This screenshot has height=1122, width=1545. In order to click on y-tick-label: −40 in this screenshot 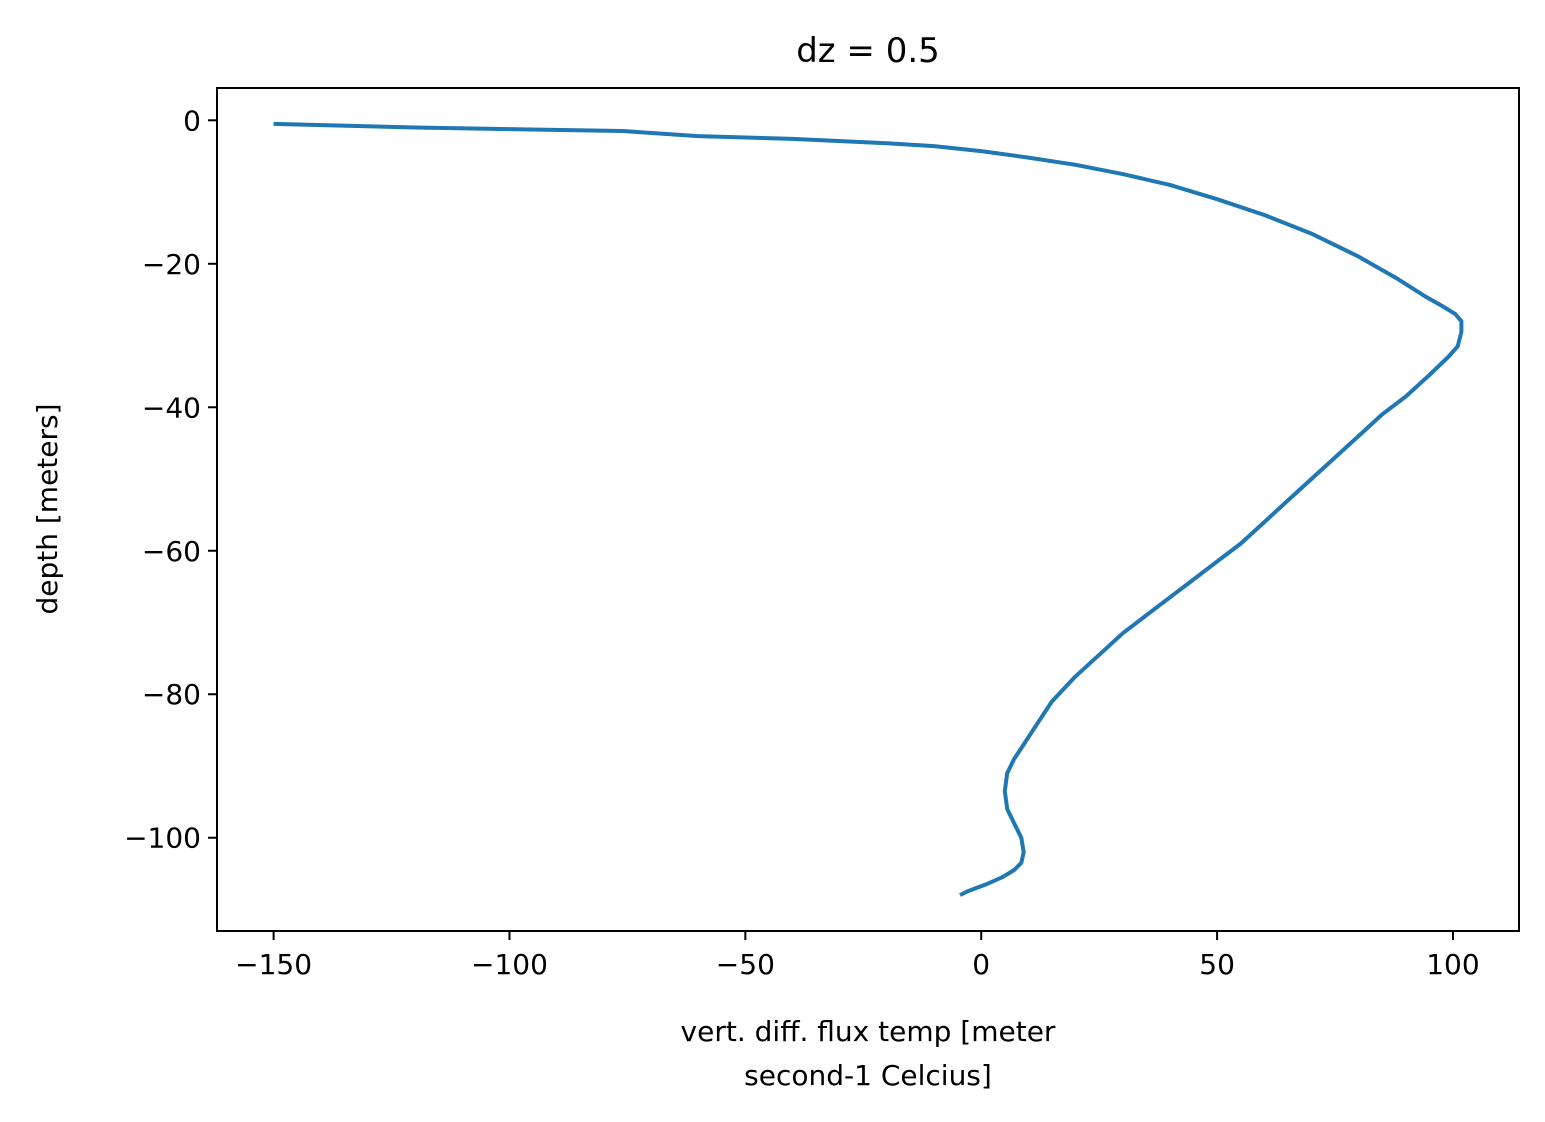, I will do `click(171, 407)`.